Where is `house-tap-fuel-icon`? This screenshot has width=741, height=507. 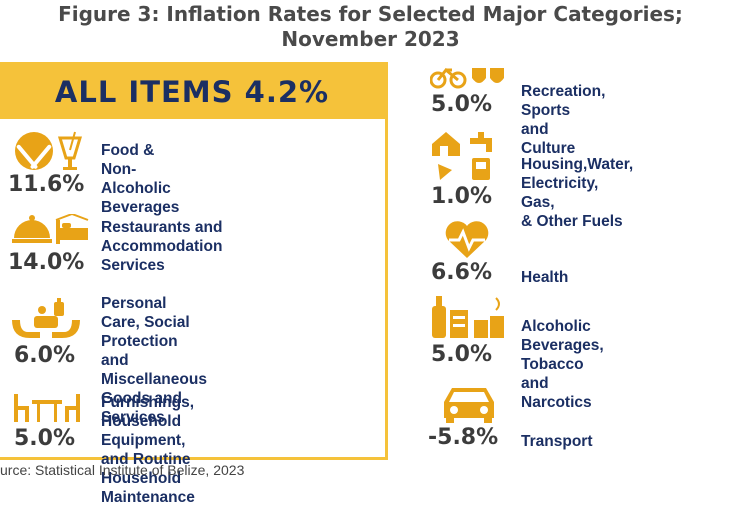 house-tap-fuel-icon is located at coordinates (465, 156).